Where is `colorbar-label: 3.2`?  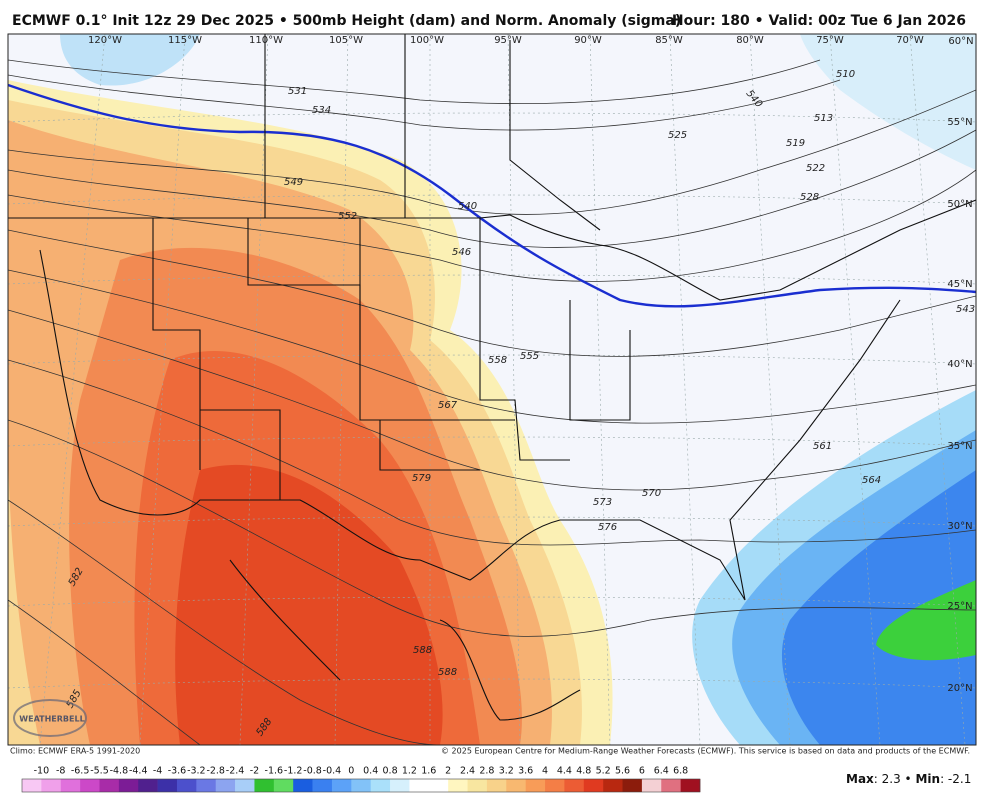 colorbar-label: 3.2 is located at coordinates (506, 771).